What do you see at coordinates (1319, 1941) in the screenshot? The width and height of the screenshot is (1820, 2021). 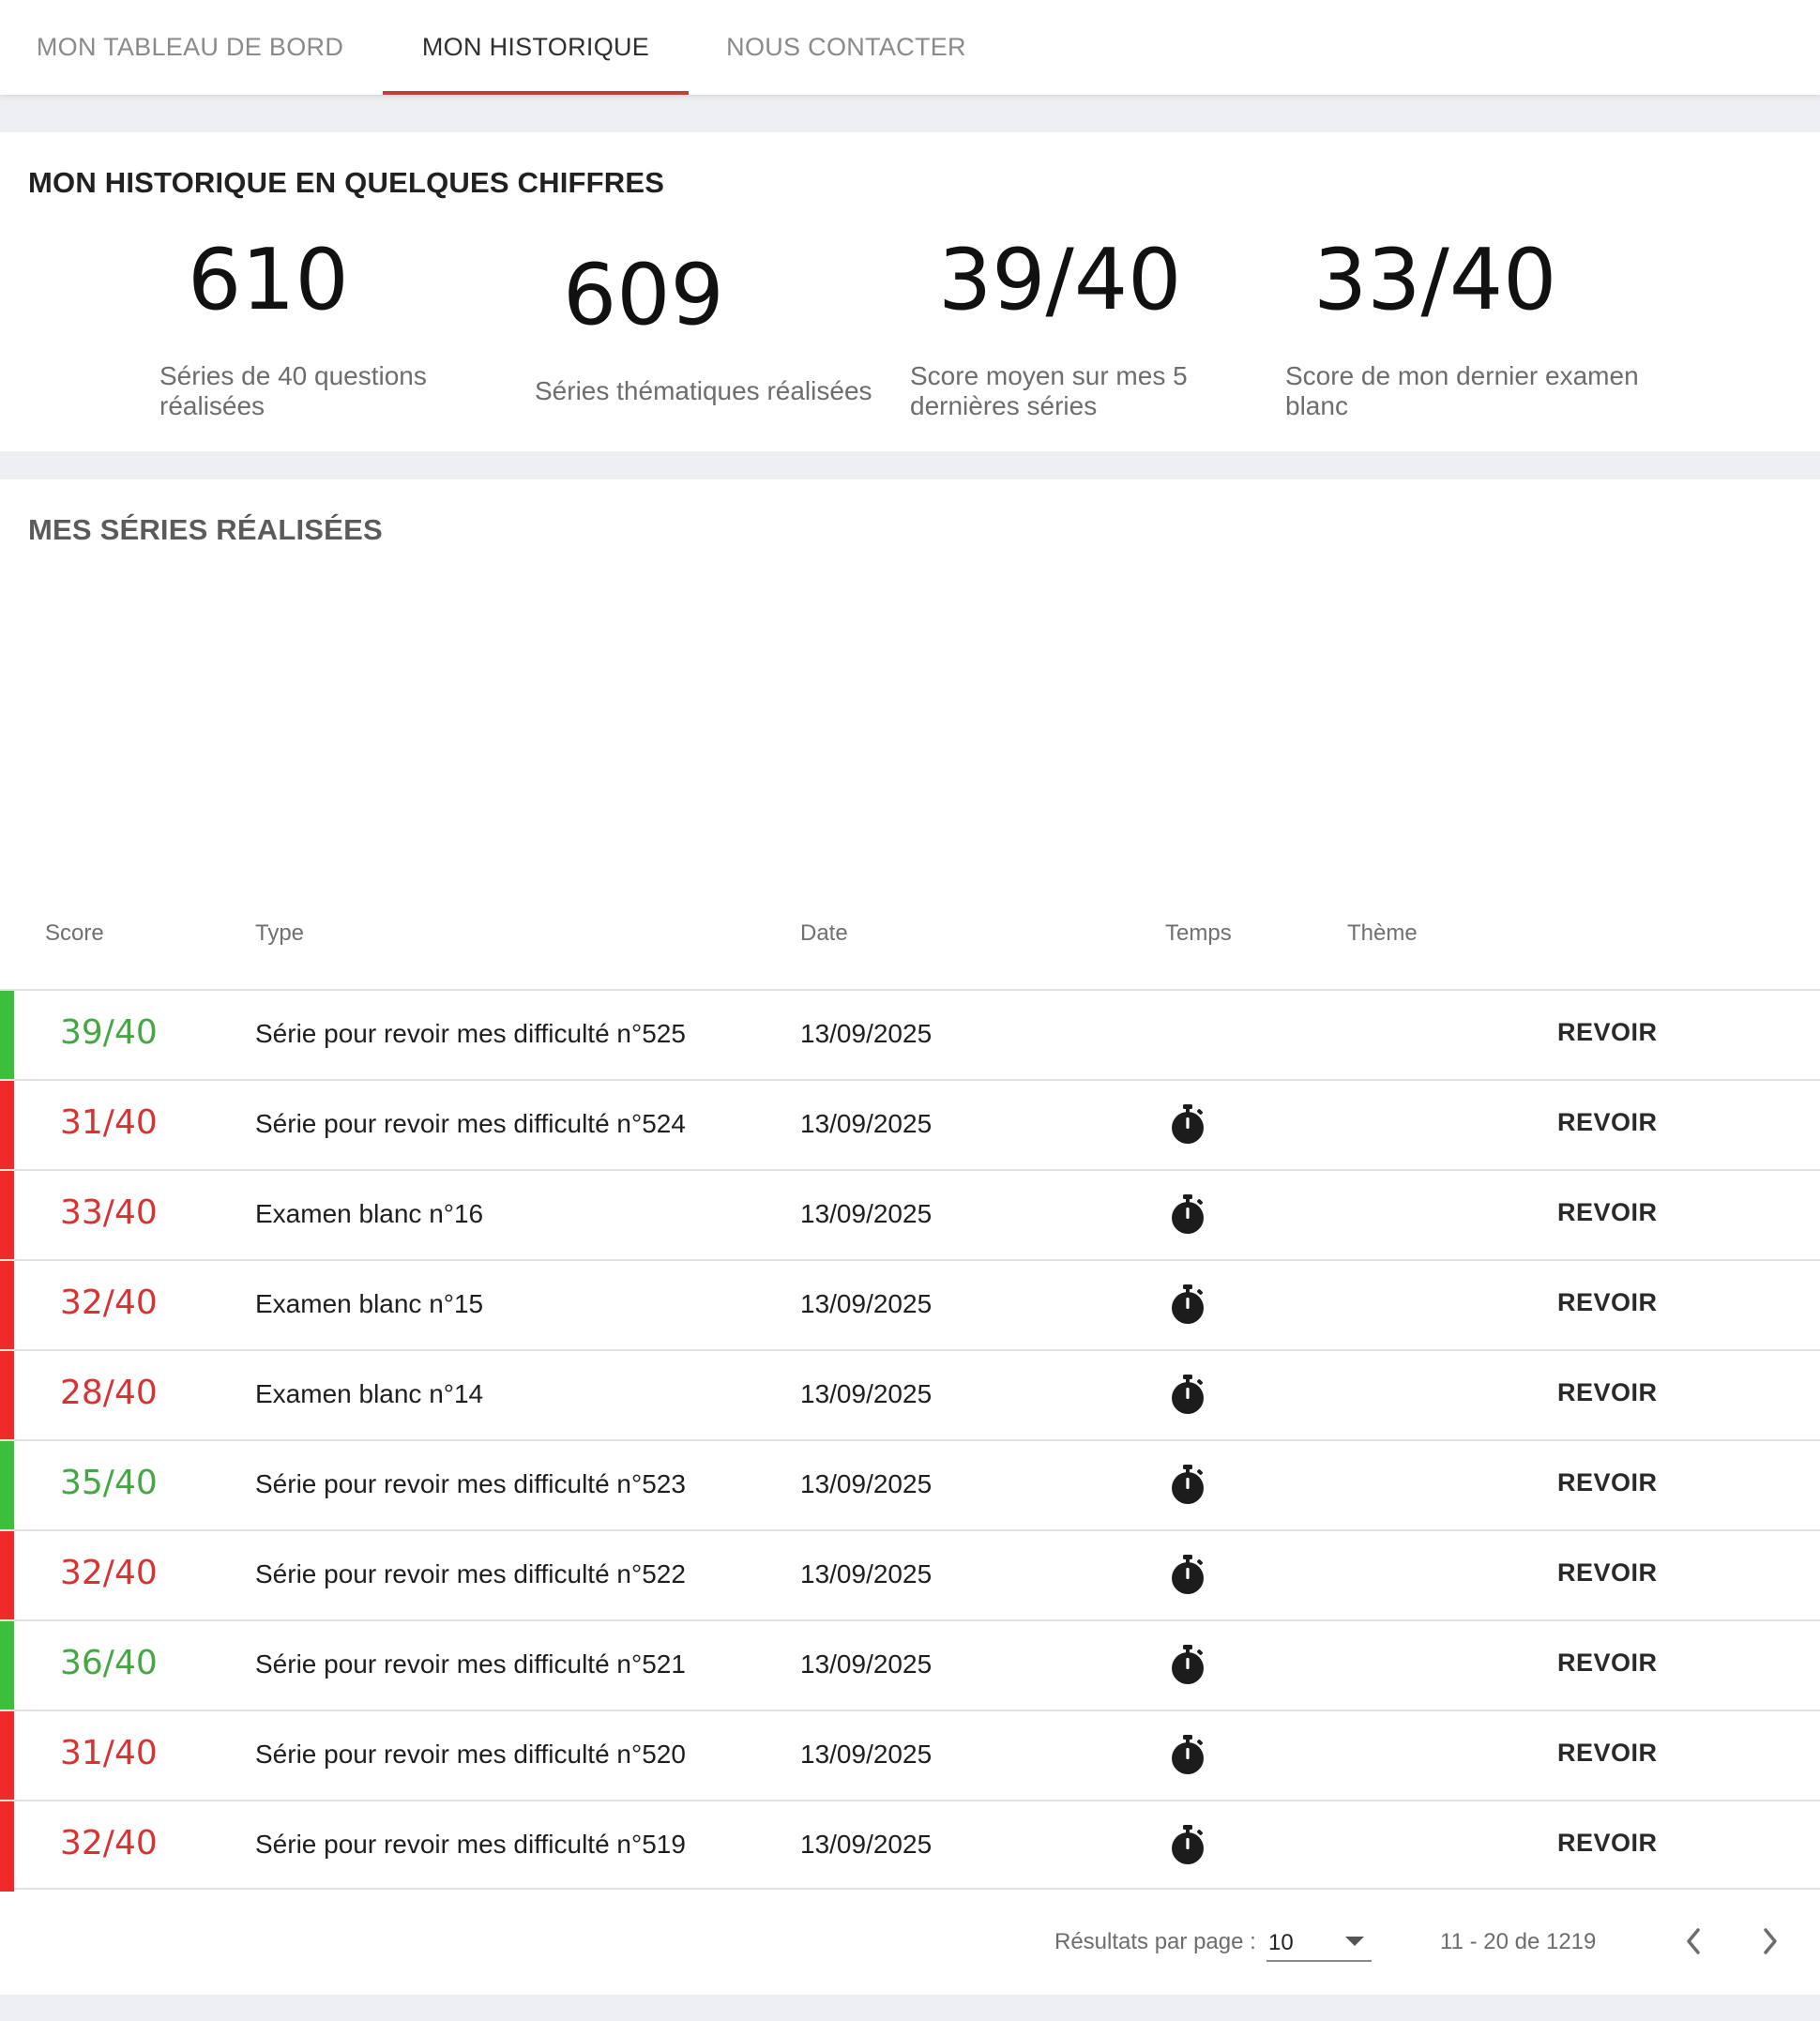 I see `per-page-select: 10` at bounding box center [1319, 1941].